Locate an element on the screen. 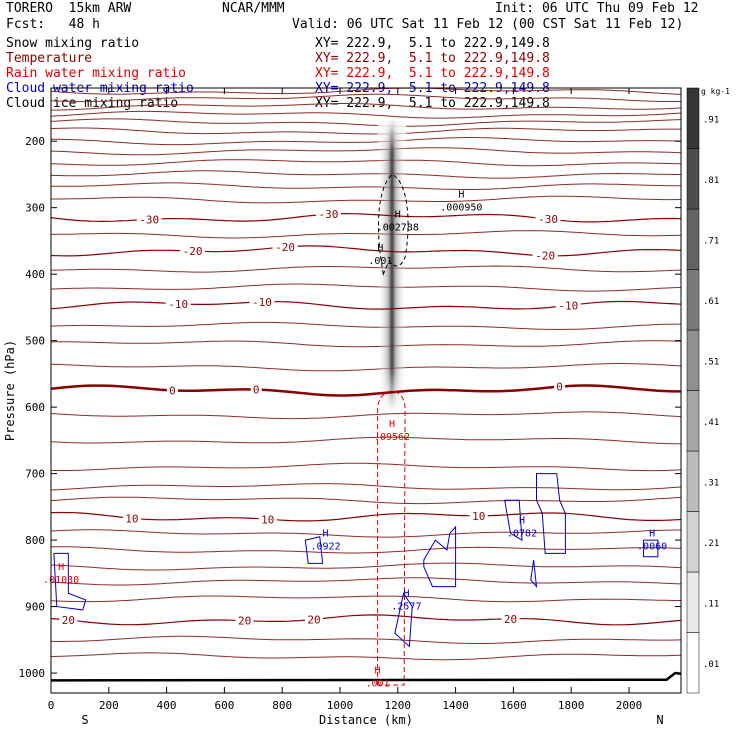  maximum-value-label: .000950 is located at coordinates (461, 208).